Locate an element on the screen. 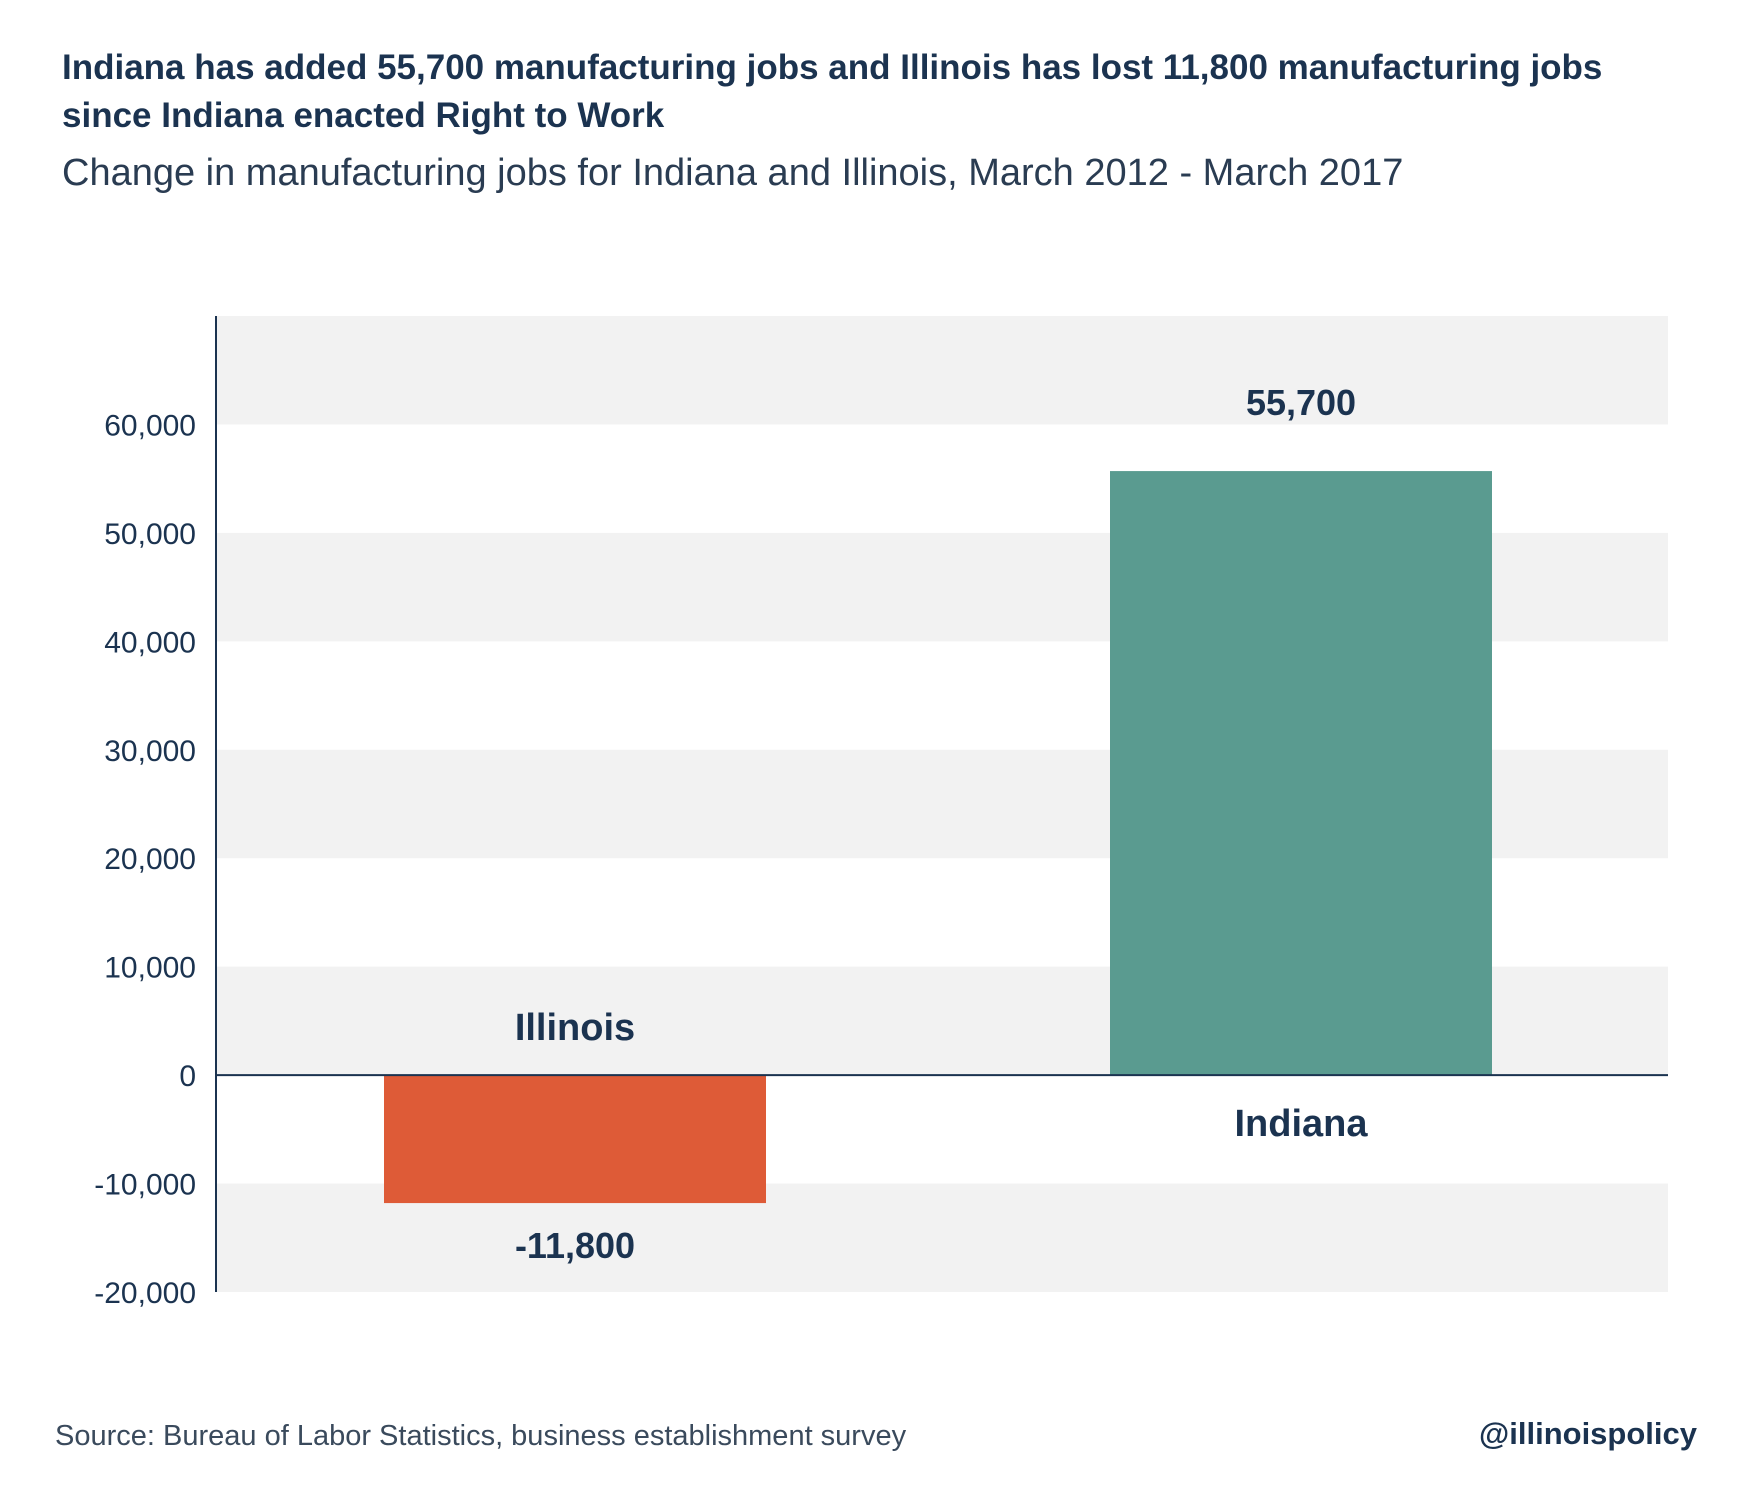 This screenshot has width=1751, height=1493. y-tick-label: 10,000 is located at coordinates (150, 968).